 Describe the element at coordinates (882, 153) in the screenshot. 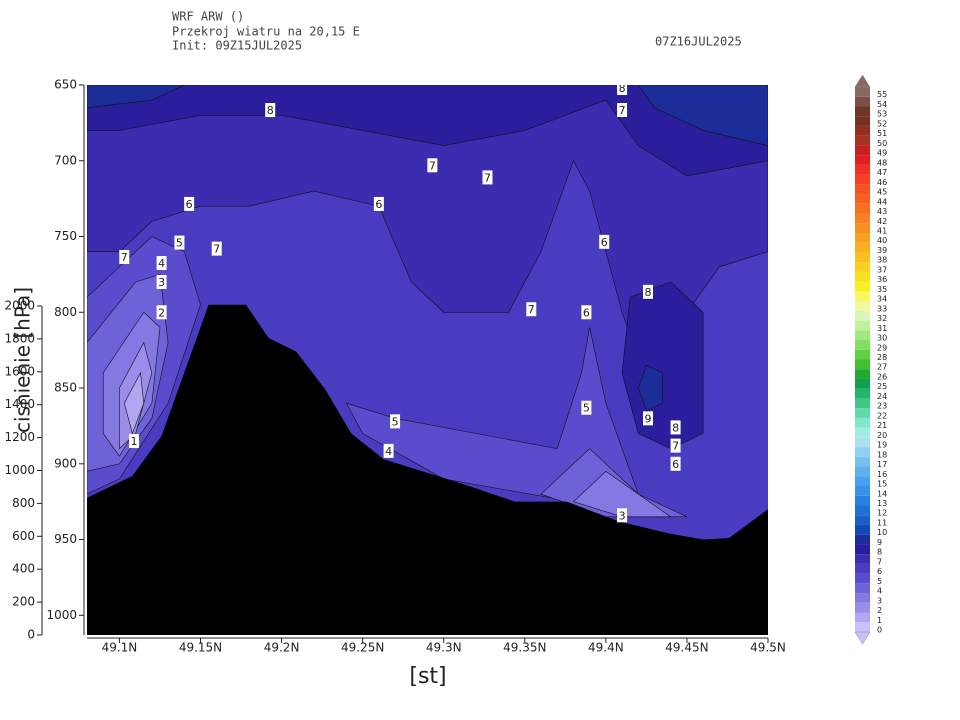

I see `colorbar-label: 49` at that location.